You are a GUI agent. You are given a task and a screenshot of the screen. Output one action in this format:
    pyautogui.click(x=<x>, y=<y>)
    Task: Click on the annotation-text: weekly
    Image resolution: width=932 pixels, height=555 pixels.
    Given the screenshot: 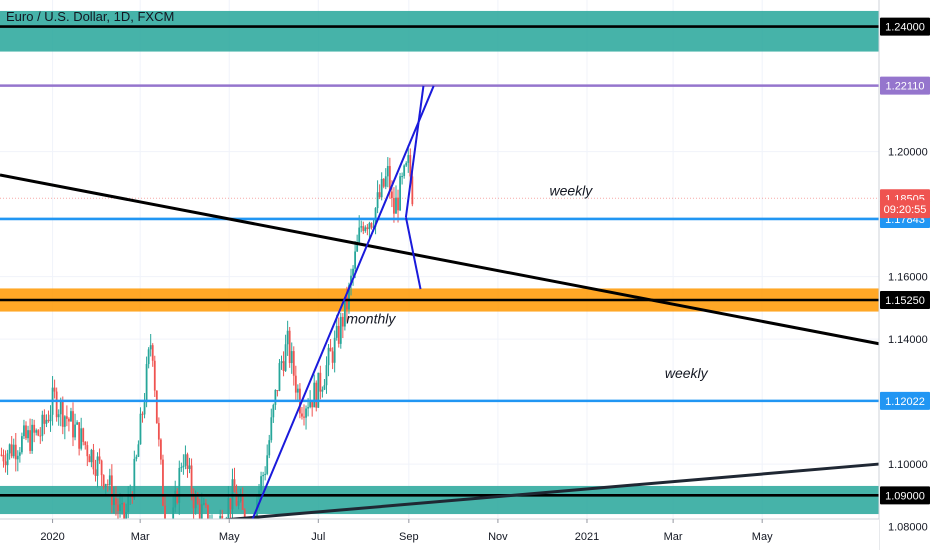 What is the action you would take?
    pyautogui.click(x=687, y=373)
    